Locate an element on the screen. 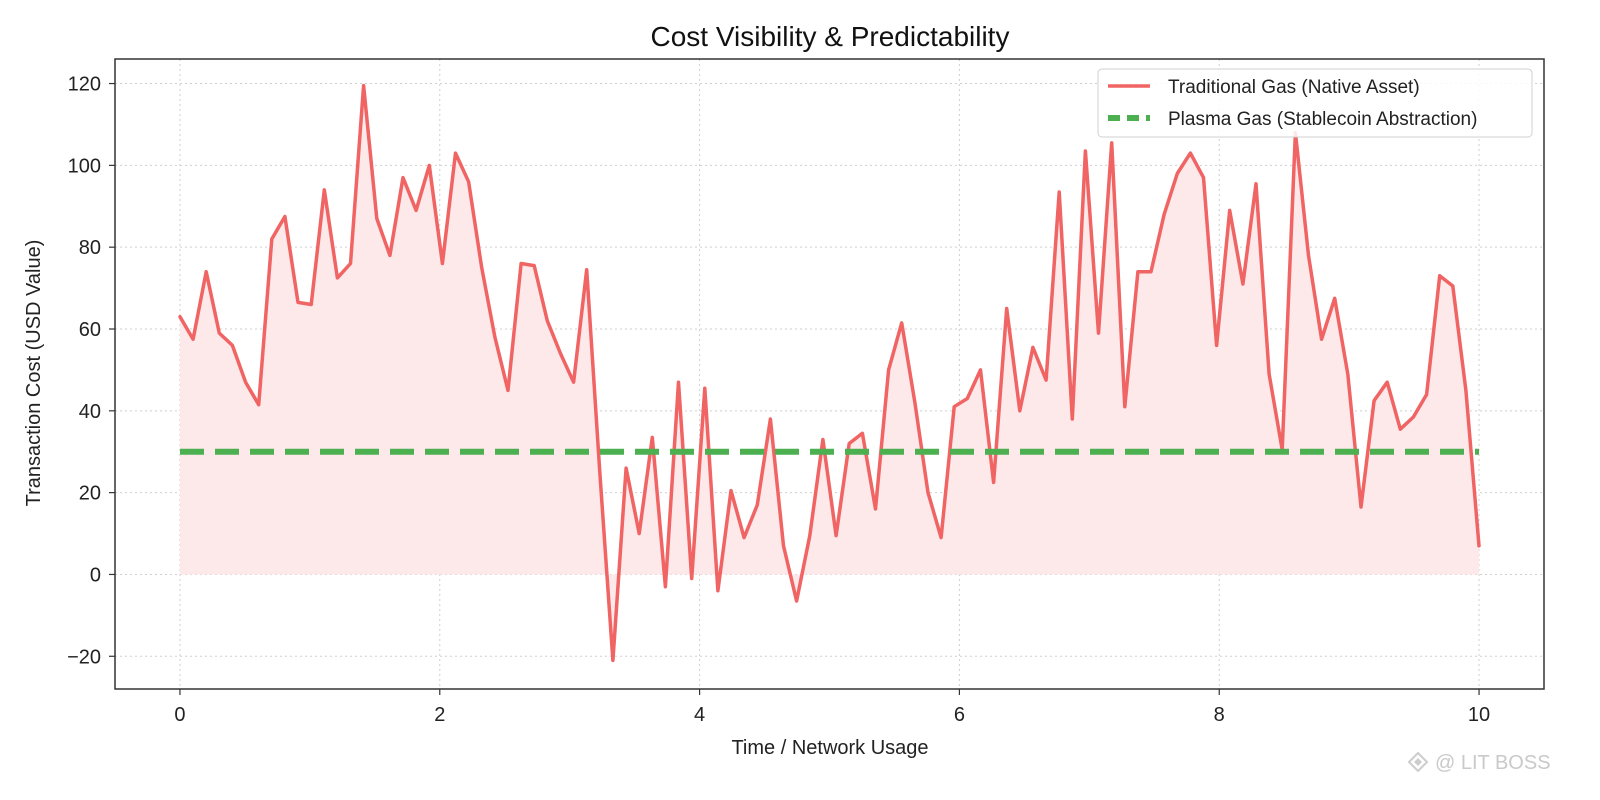 The width and height of the screenshot is (1600, 800). y-tick-label: 100 is located at coordinates (84, 166).